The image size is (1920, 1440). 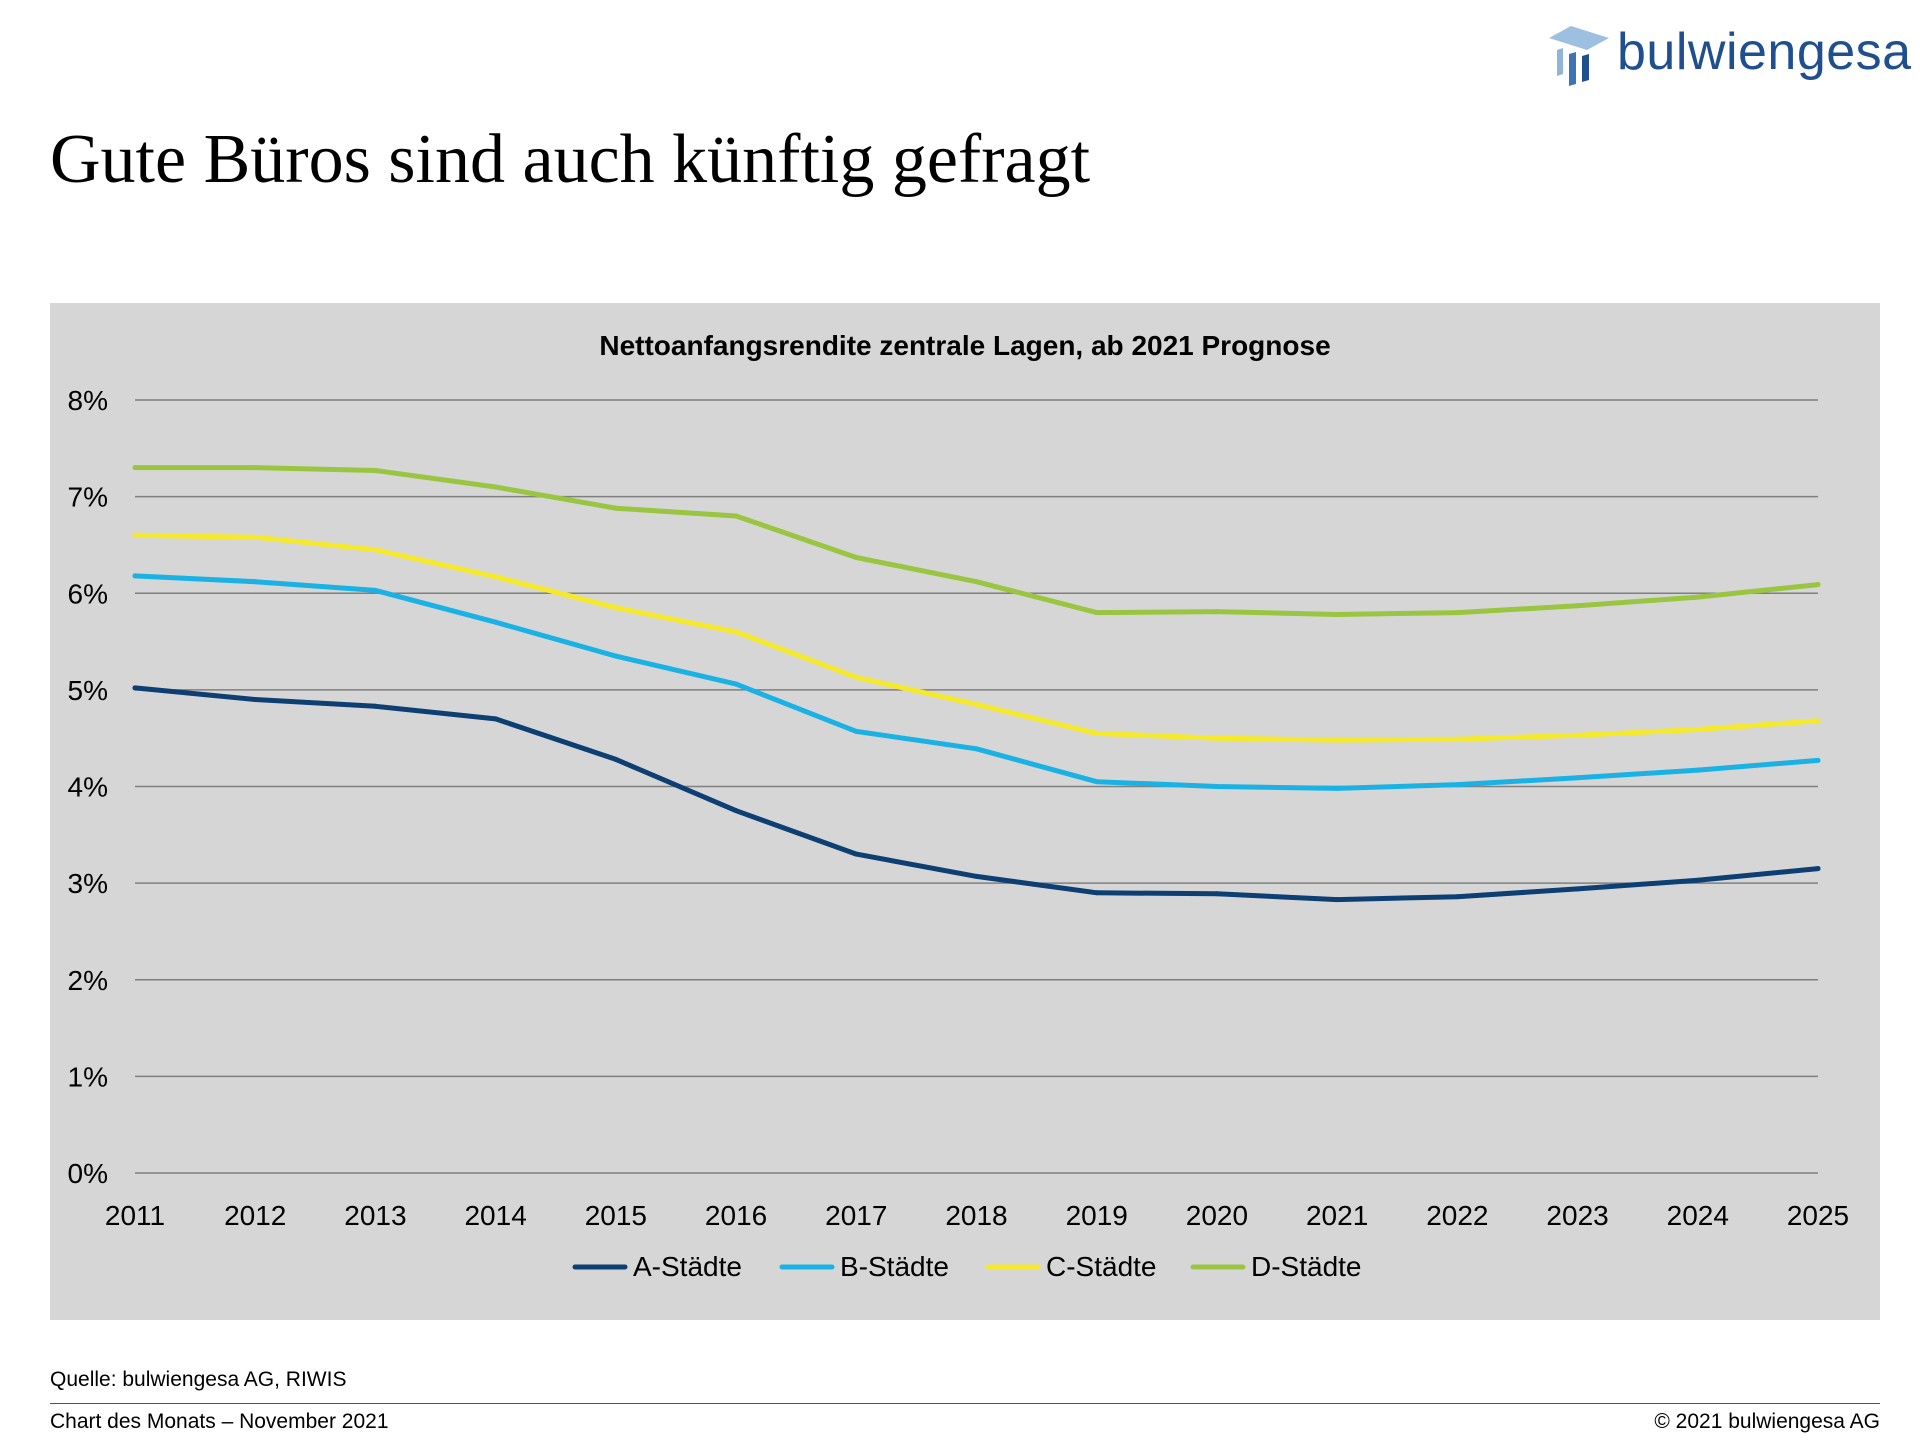 What do you see at coordinates (135, 535) in the screenshot?
I see `data-point-3-2011` at bounding box center [135, 535].